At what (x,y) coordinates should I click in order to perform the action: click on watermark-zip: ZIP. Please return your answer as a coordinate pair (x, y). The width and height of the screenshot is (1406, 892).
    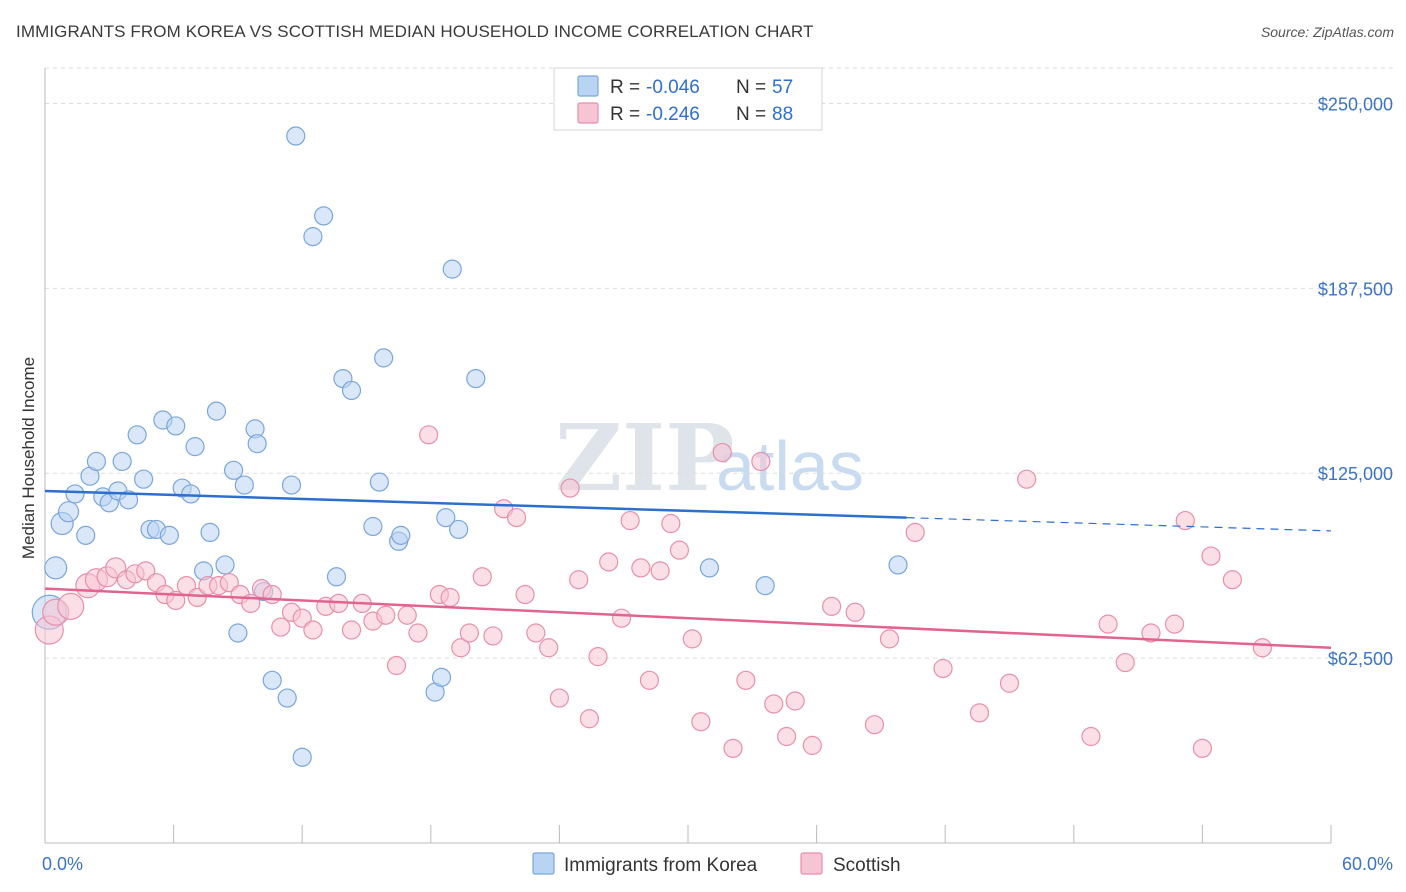
    Looking at the image, I should click on (644, 458).